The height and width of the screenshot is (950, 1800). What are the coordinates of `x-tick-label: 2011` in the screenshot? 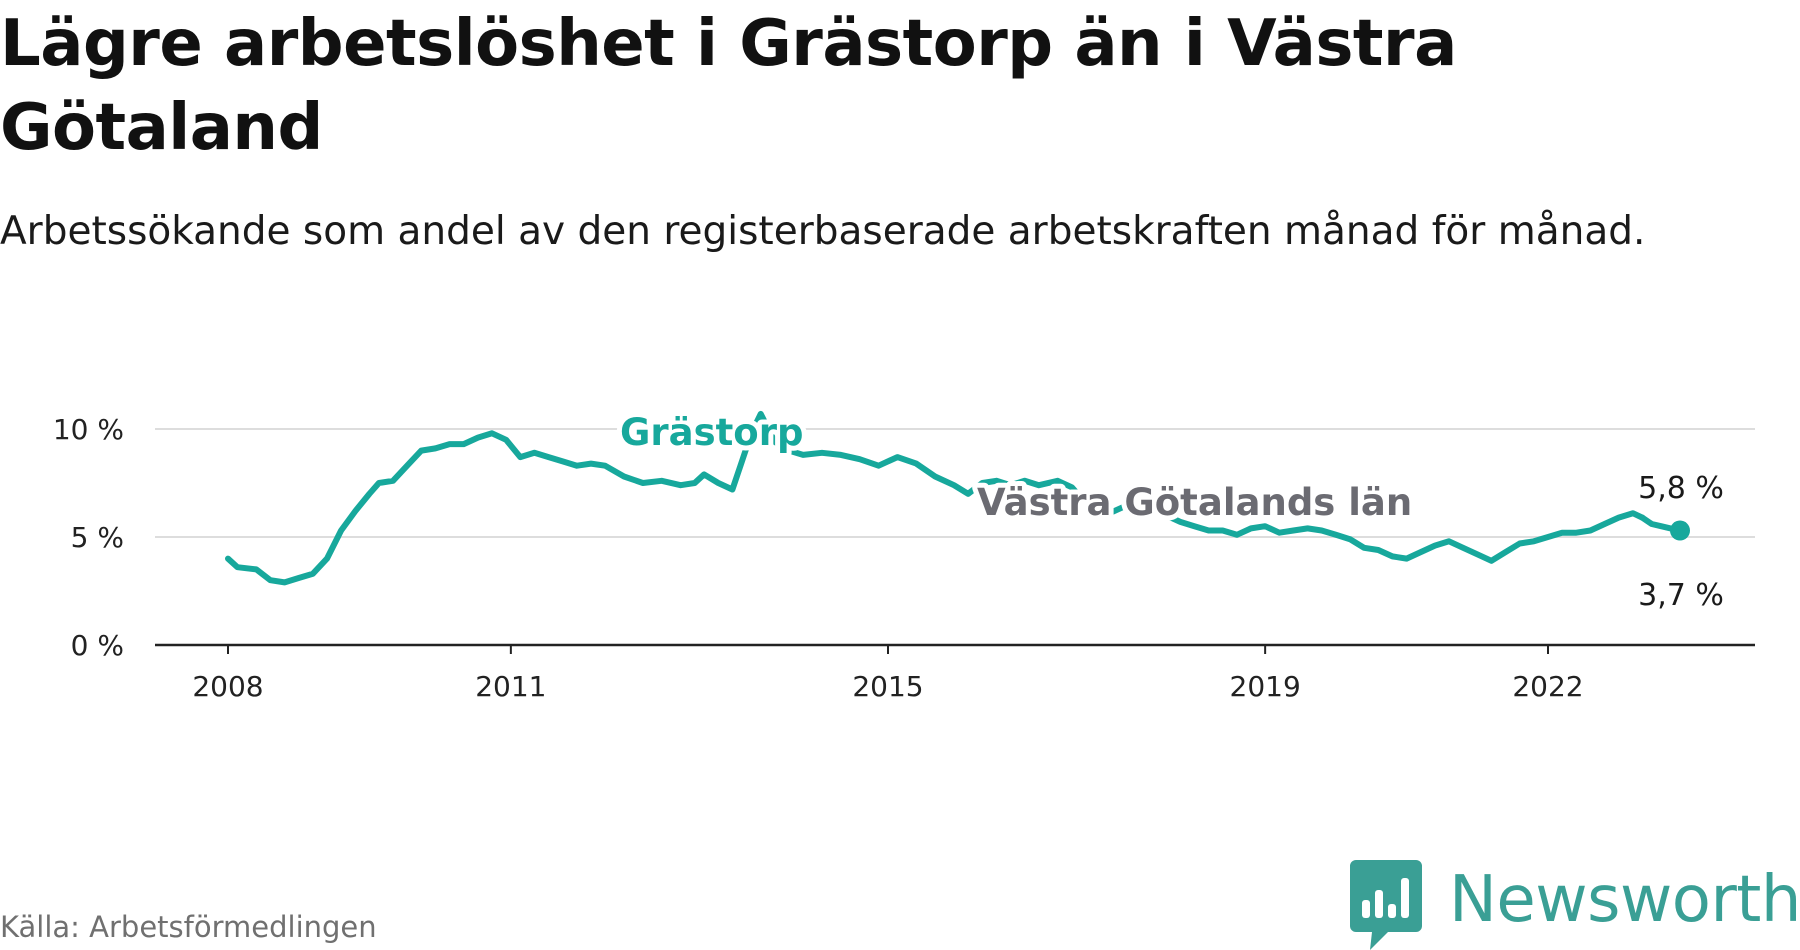 It's located at (510, 686).